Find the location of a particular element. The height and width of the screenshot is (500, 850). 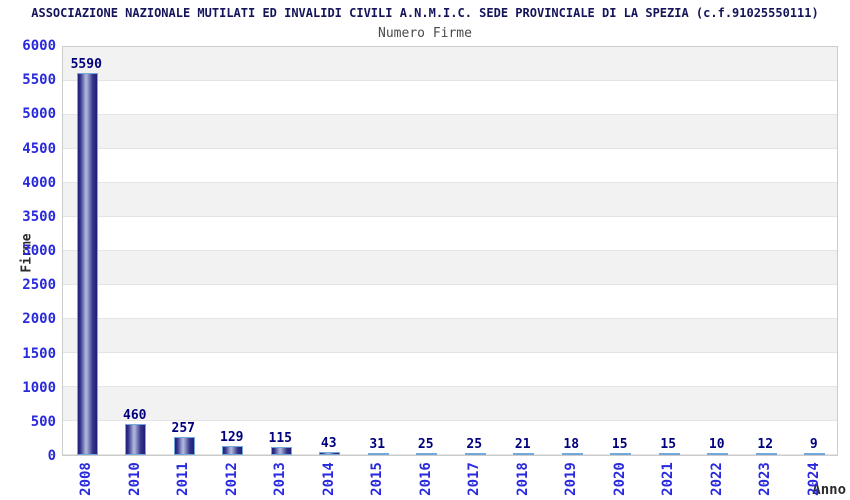

x-tick-label: 2022 is located at coordinates (716, 479).